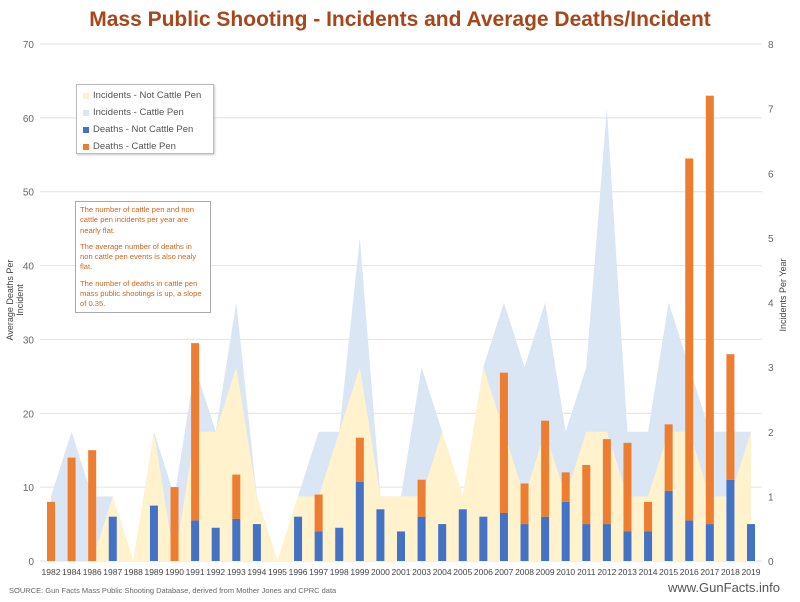  I want to click on x-tick-label: 2006, so click(483, 572).